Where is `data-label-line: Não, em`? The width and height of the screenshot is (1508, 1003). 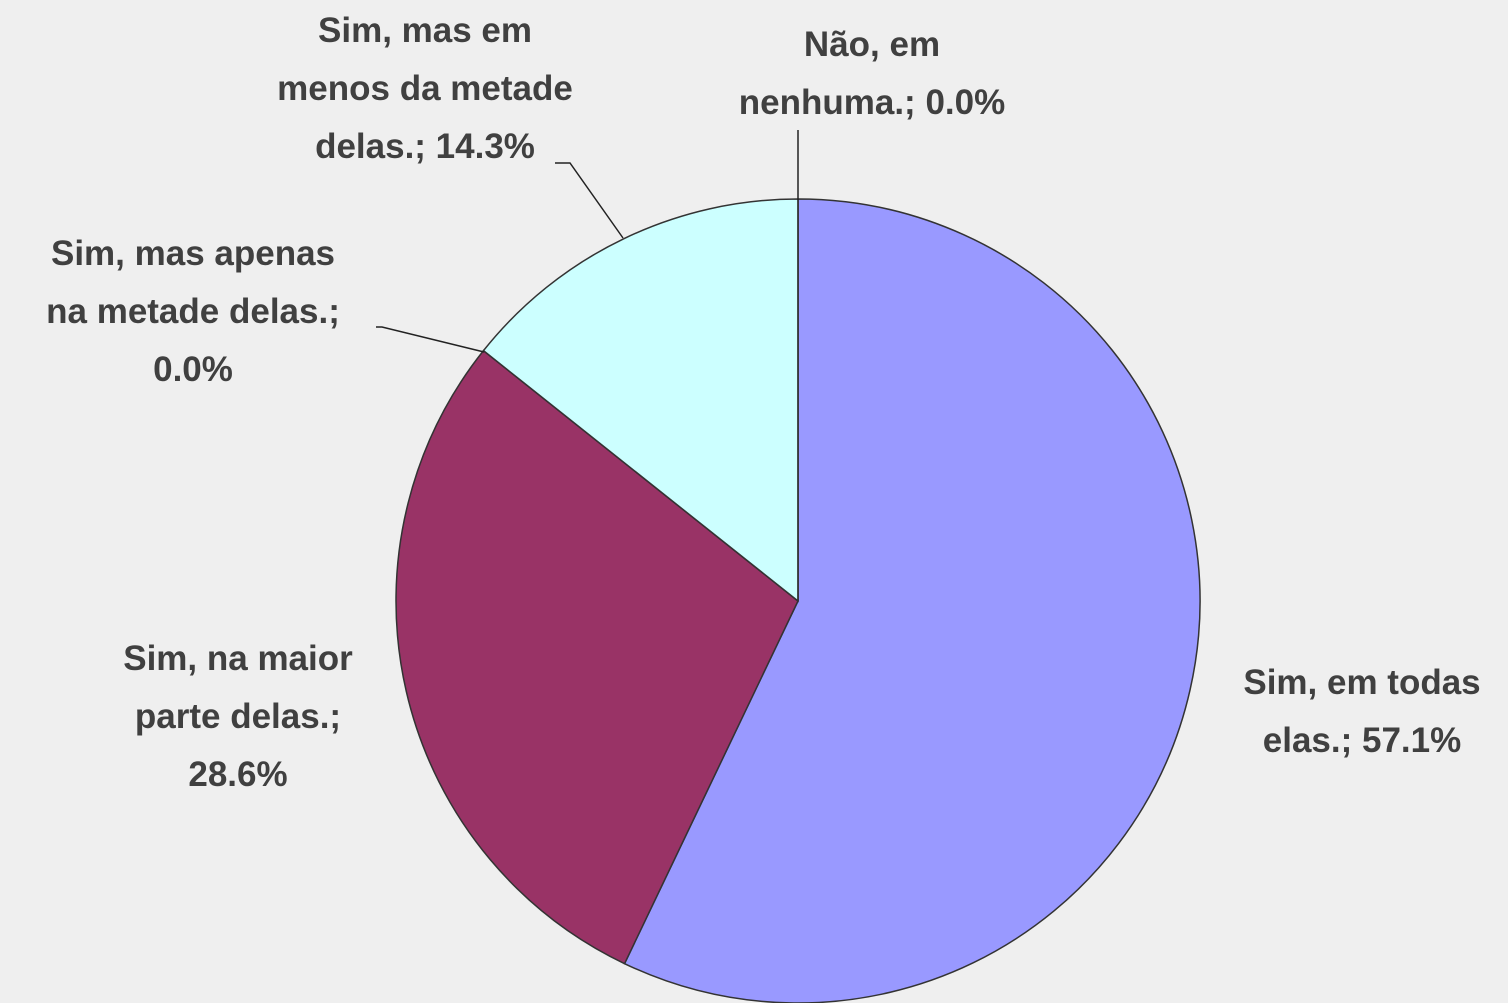
data-label-line: Não, em is located at coordinates (872, 44).